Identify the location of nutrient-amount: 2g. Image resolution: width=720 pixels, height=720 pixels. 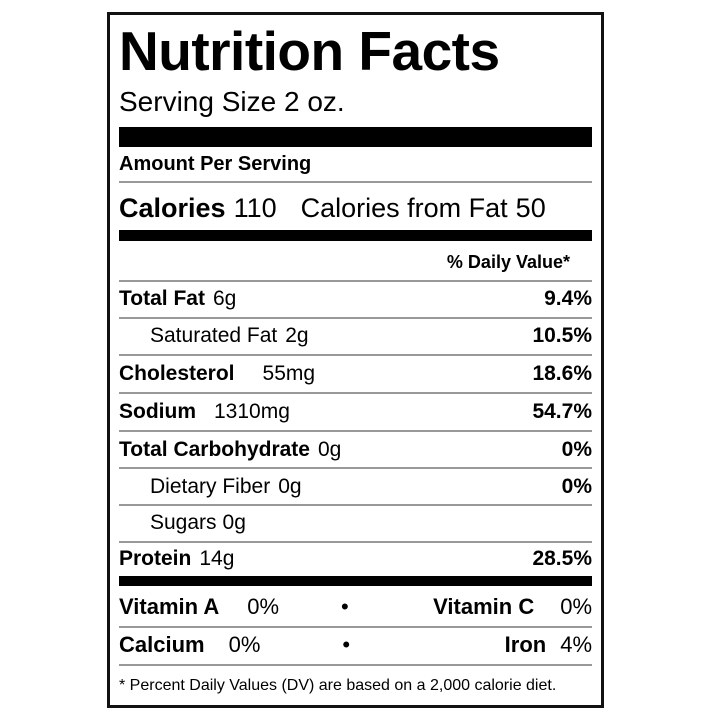
(297, 335).